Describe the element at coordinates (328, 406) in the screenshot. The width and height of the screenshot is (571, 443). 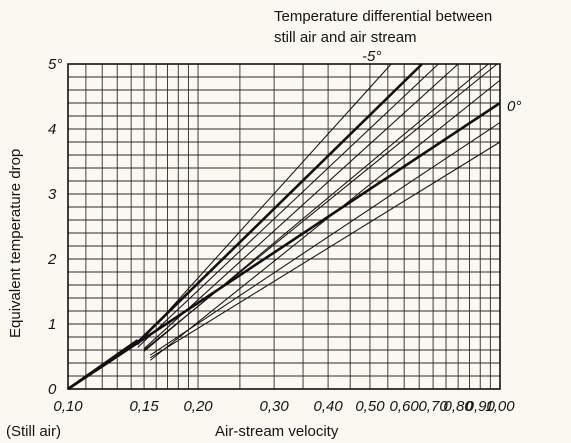
I see `x-tick-label: 0,40` at that location.